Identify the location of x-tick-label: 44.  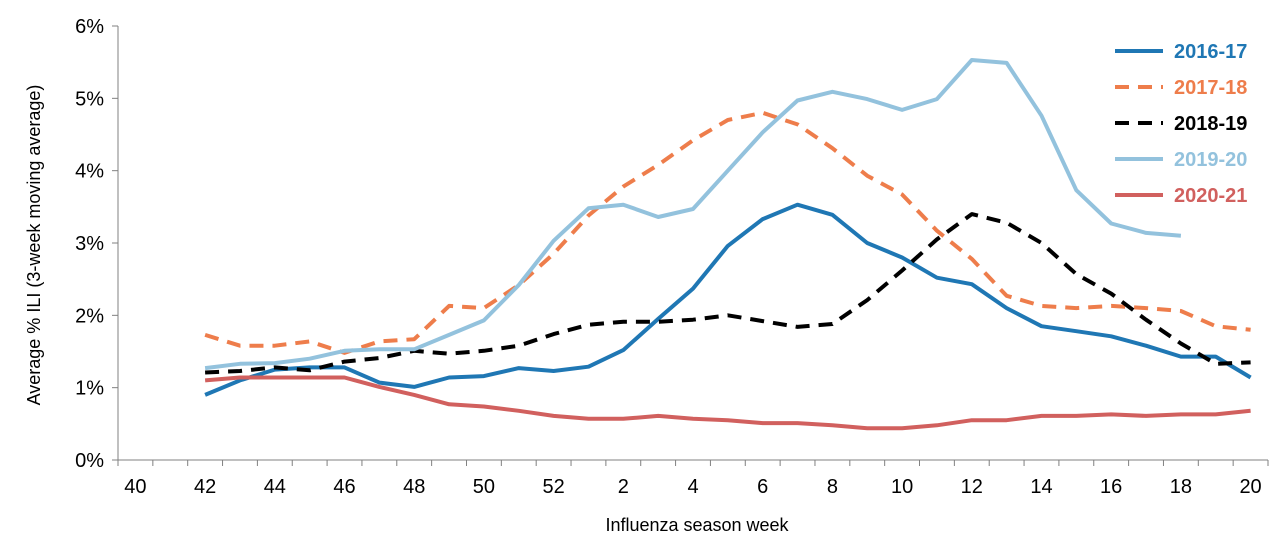
(275, 487).